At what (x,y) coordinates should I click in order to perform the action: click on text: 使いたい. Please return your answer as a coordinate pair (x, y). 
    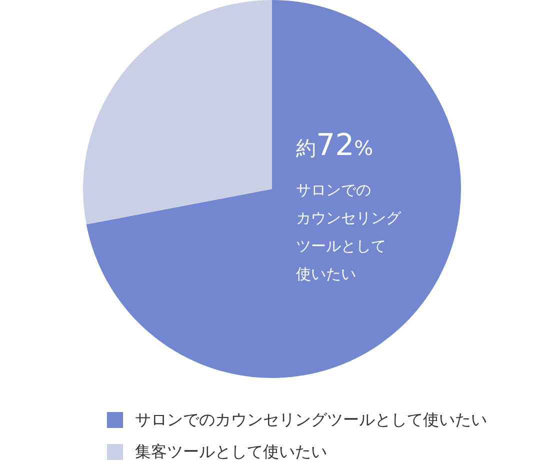
    Looking at the image, I should click on (326, 274).